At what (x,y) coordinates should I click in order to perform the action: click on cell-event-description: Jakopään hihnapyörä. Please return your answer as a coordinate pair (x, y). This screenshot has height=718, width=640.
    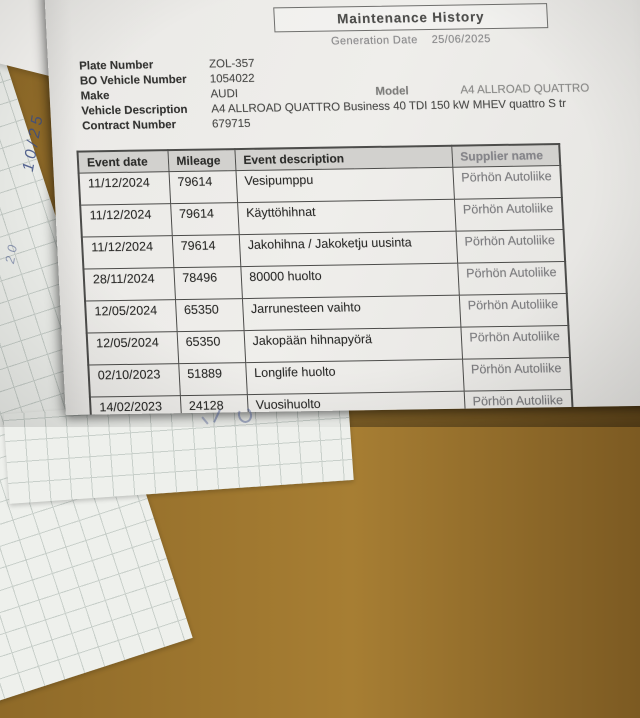
    Looking at the image, I should click on (353, 345).